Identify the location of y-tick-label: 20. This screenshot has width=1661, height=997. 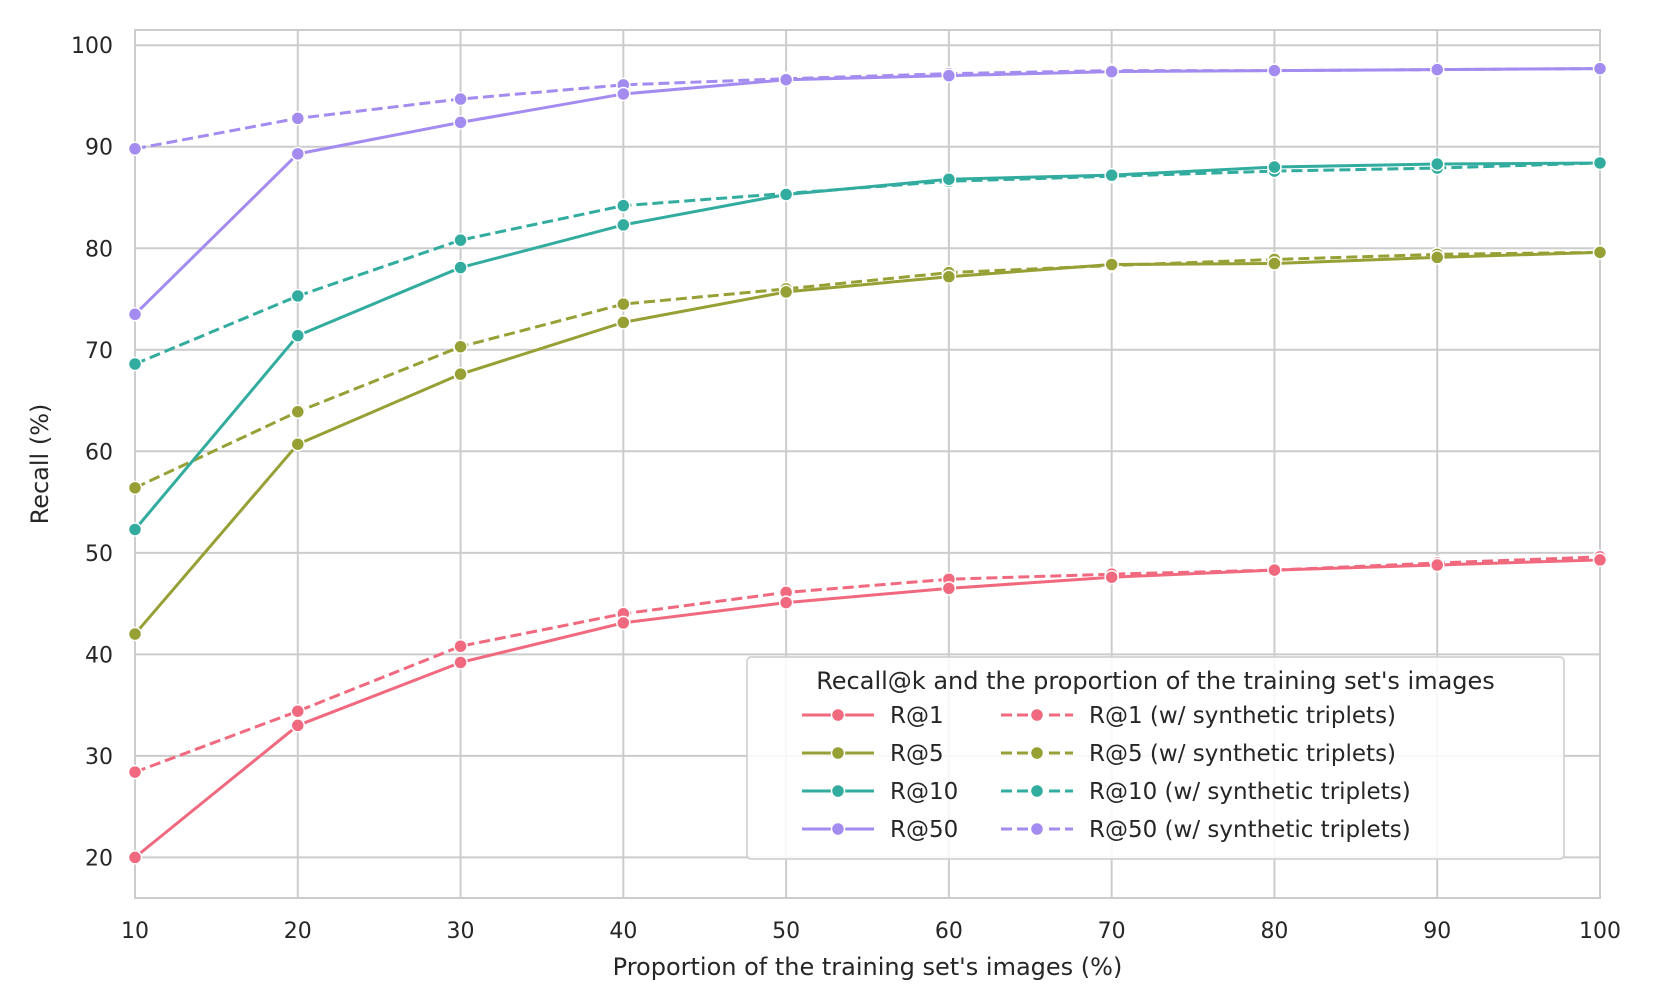
(99, 858).